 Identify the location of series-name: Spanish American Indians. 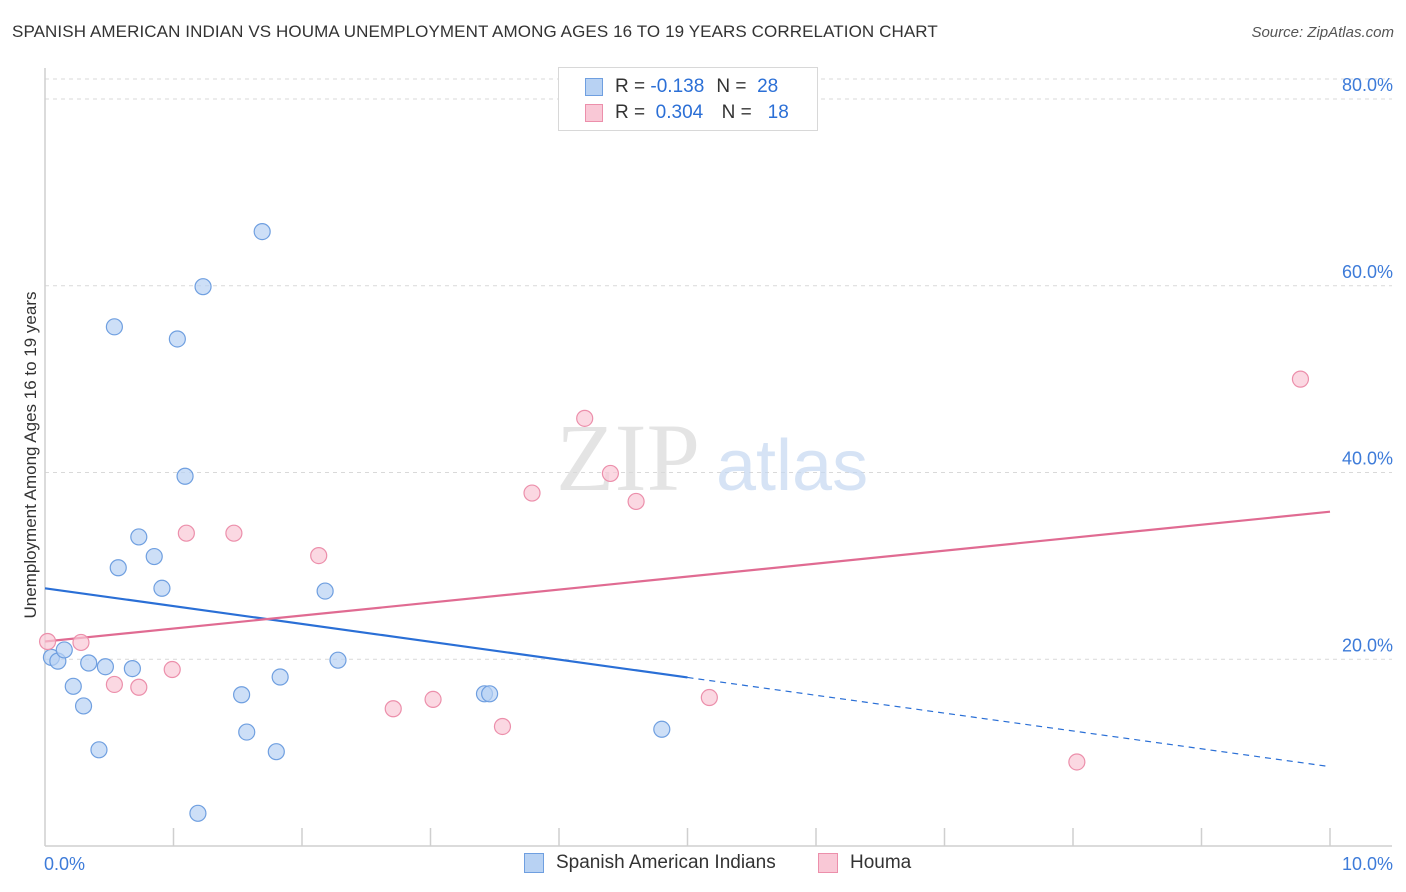
(666, 862).